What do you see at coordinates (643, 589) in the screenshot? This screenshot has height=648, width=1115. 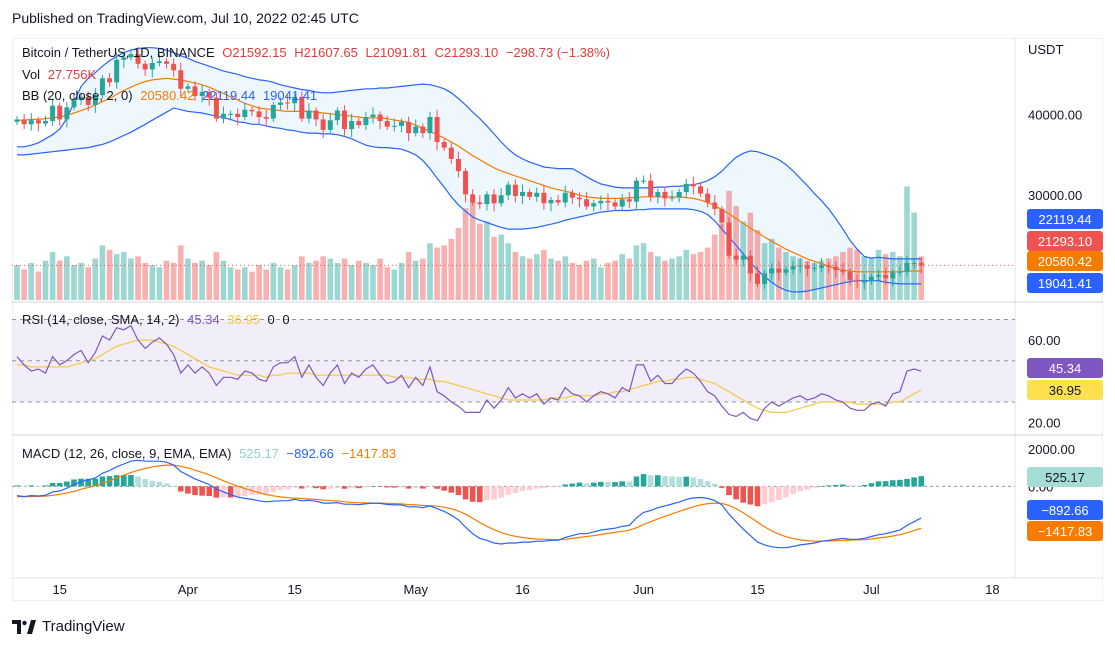 I see `time-tick-label: Jun` at bounding box center [643, 589].